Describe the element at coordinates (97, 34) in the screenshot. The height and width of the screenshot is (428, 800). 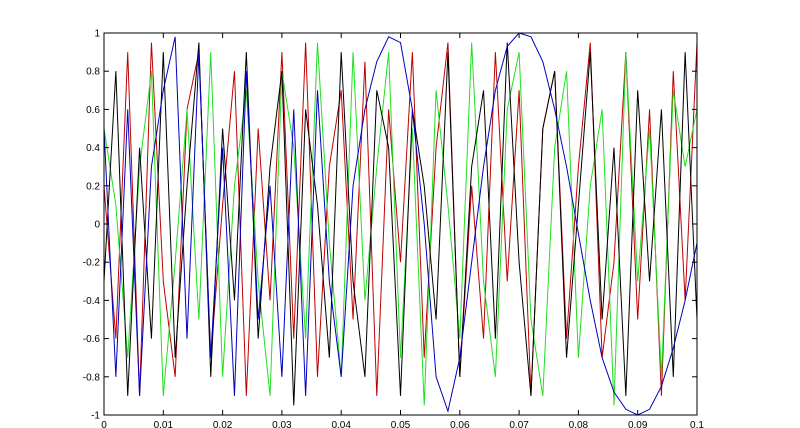
I see `y-tick-label: 1` at that location.